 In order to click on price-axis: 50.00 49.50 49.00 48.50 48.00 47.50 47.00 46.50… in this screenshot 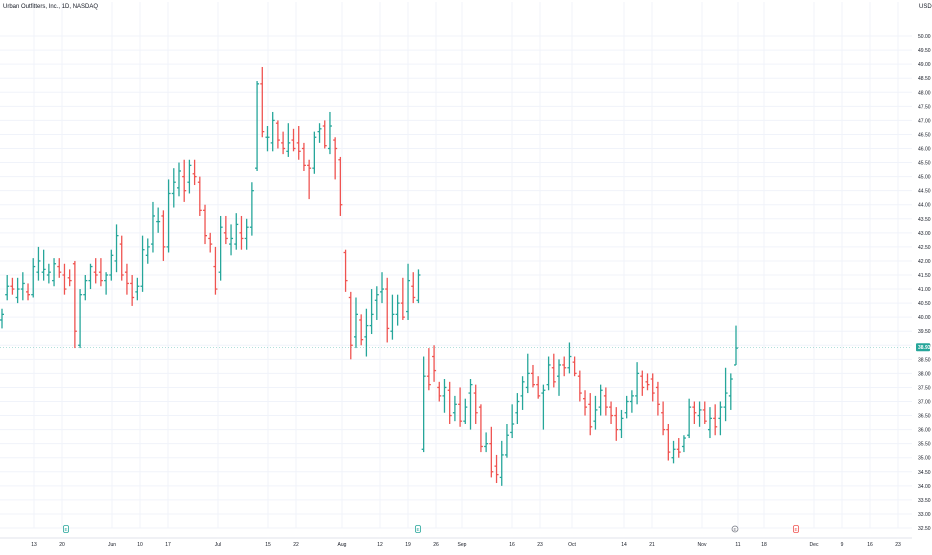, I will do `click(923, 283)`.